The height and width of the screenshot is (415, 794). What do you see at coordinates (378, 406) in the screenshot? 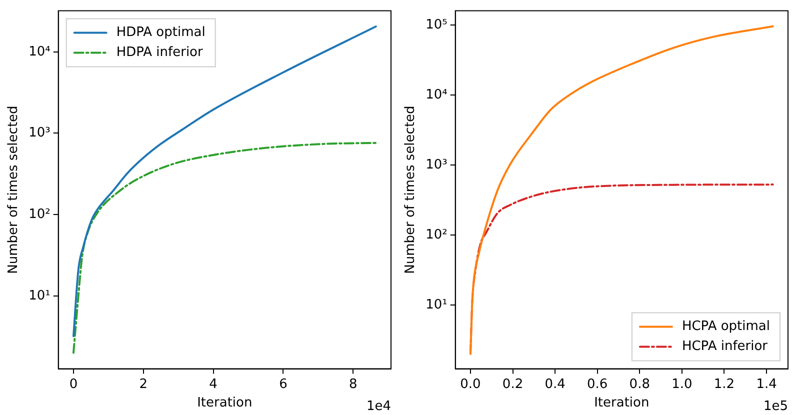
I see `text: 1e4` at bounding box center [378, 406].